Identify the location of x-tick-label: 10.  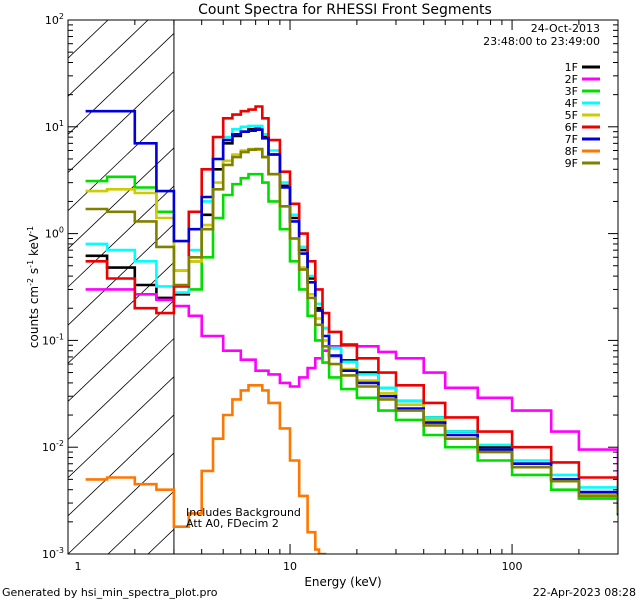
(290, 566).